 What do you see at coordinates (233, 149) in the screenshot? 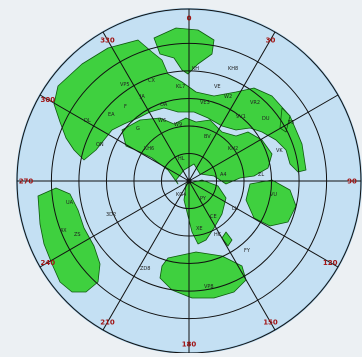
I see `spot-label: KH2` at bounding box center [233, 149].